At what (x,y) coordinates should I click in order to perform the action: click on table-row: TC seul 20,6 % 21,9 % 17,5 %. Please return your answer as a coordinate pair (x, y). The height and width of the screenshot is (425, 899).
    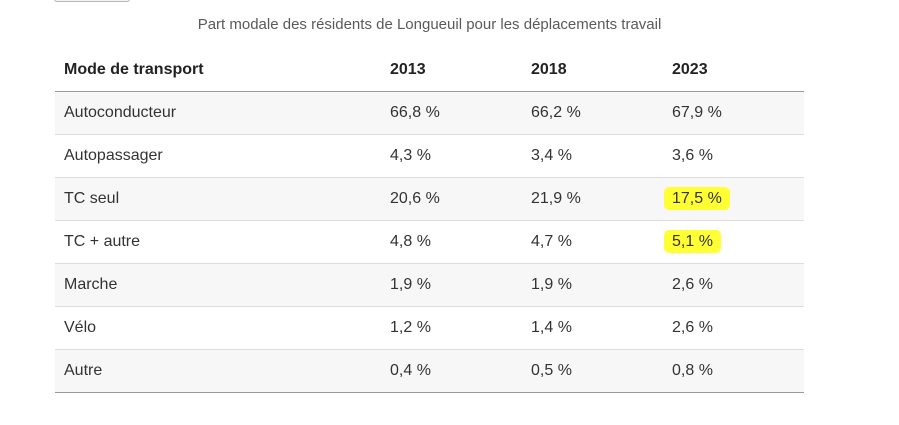
    Looking at the image, I should click on (429, 199).